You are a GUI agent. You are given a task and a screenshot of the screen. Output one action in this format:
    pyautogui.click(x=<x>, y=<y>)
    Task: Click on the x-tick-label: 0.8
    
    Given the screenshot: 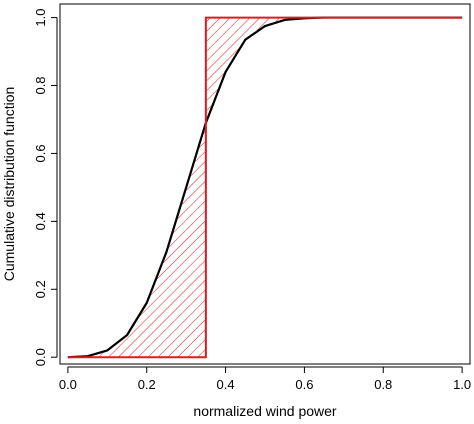 What is the action you would take?
    pyautogui.click(x=383, y=384)
    